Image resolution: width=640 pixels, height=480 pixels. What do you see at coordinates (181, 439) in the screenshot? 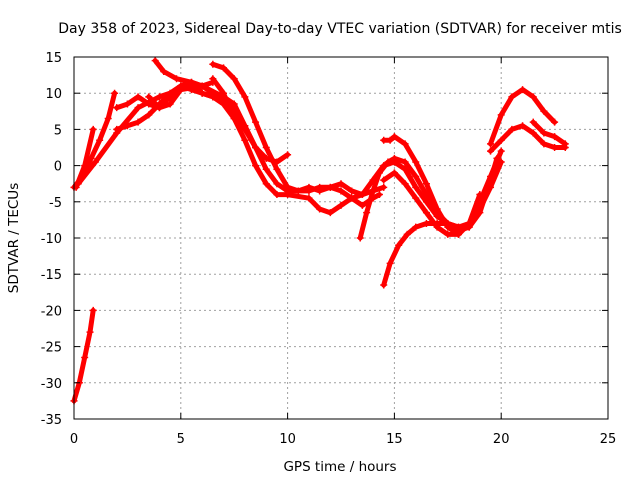
I see `x-tick-label: 5` at bounding box center [181, 439].